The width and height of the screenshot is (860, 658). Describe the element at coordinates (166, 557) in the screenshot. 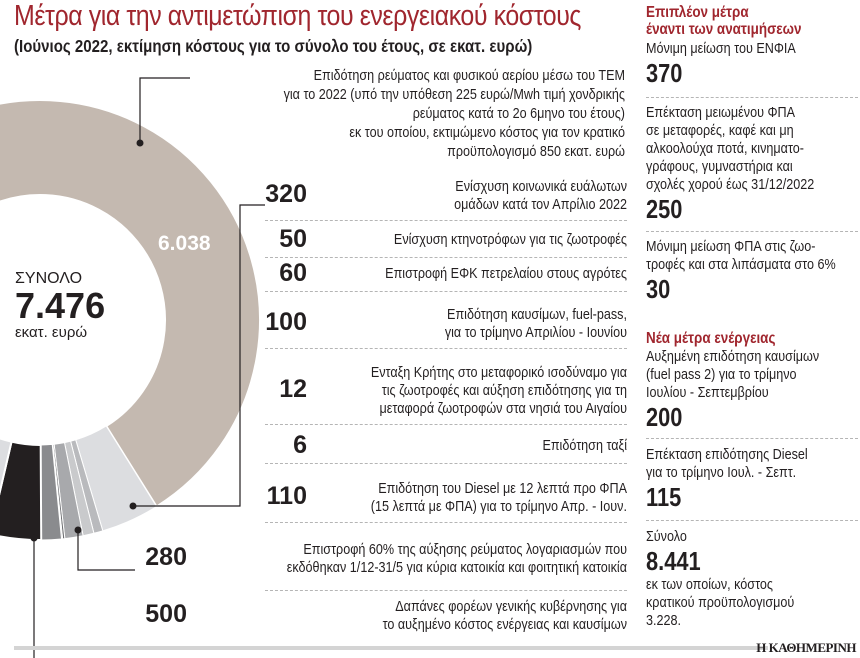

I see `legend-value: 280` at that location.